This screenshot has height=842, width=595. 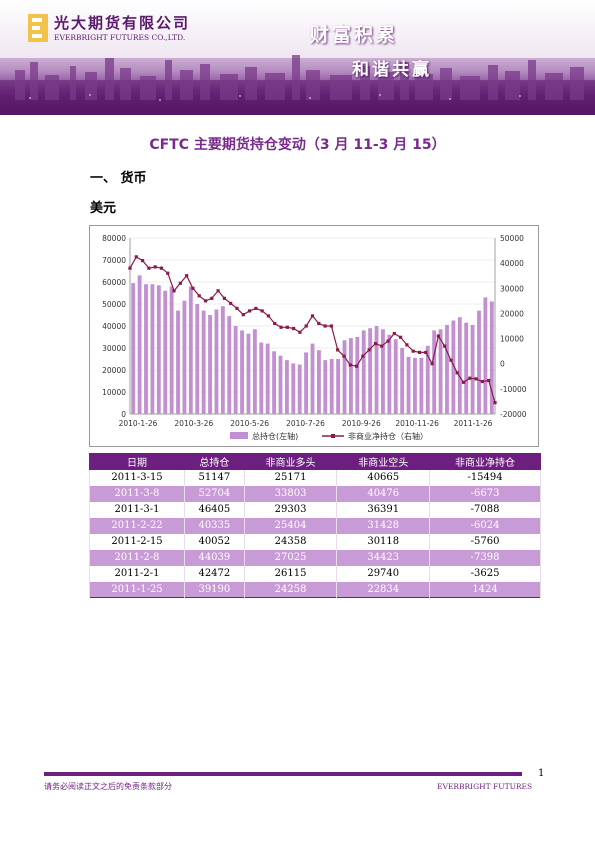 What do you see at coordinates (485, 541) in the screenshot?
I see `cell-net: -5760` at bounding box center [485, 541].